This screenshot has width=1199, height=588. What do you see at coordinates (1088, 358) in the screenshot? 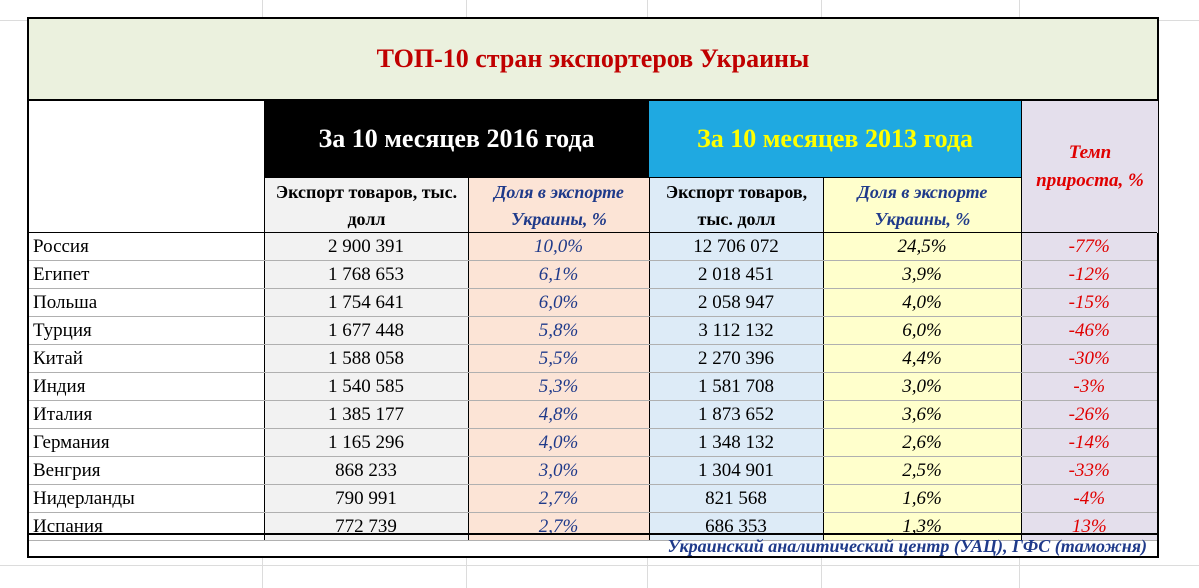
I see `growth-cell: -30%` at bounding box center [1088, 358].